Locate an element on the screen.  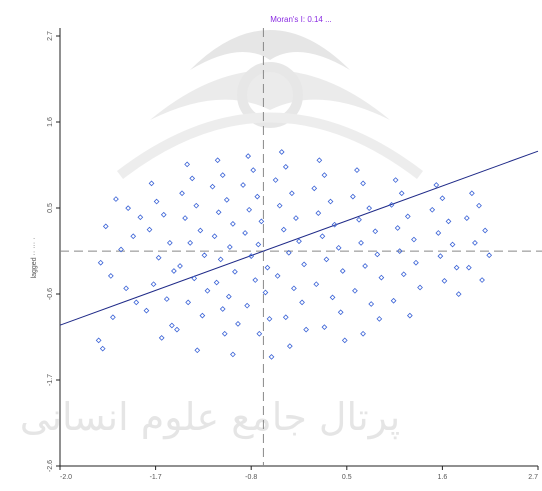
x-tick-label: -0.8 is located at coordinates (251, 477).